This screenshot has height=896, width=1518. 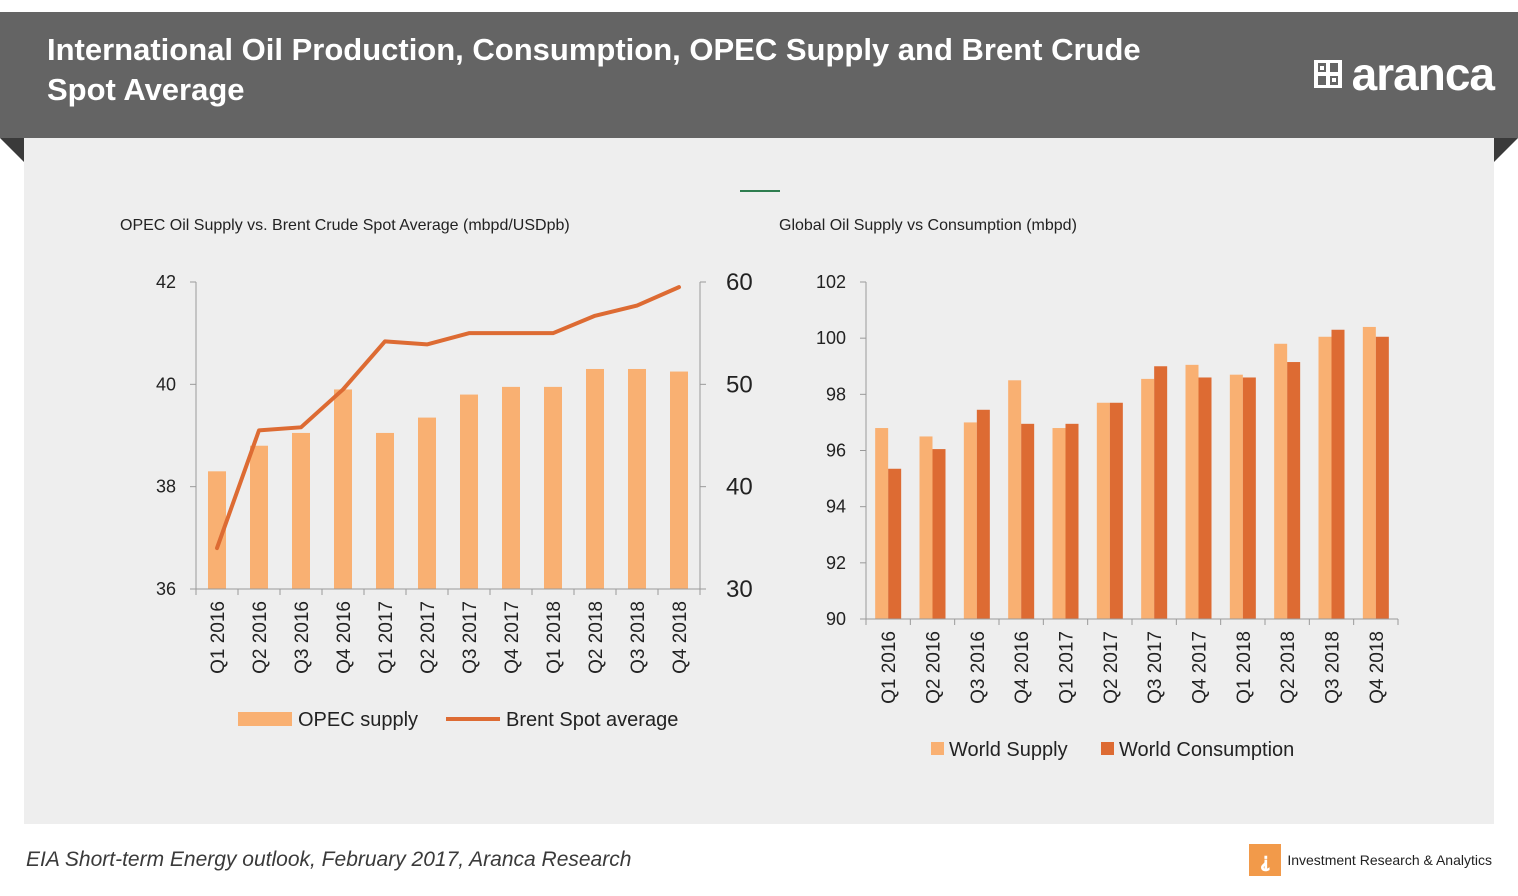 What do you see at coordinates (1333, 667) in the screenshot?
I see `chart2-category-label: Q3 2018` at bounding box center [1333, 667].